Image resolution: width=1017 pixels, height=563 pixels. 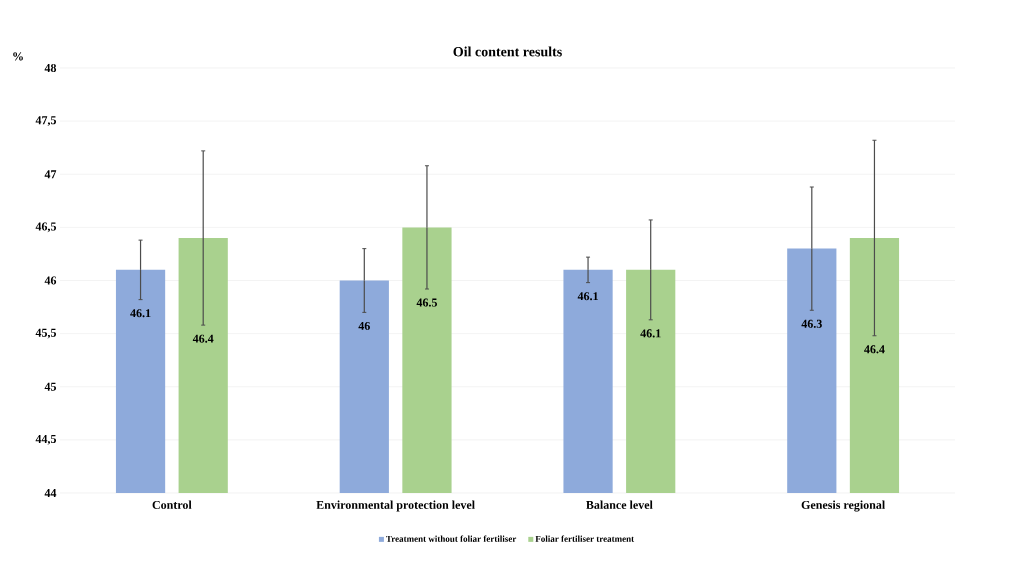 I want to click on y-tick-label: 48, so click(x=50, y=68).